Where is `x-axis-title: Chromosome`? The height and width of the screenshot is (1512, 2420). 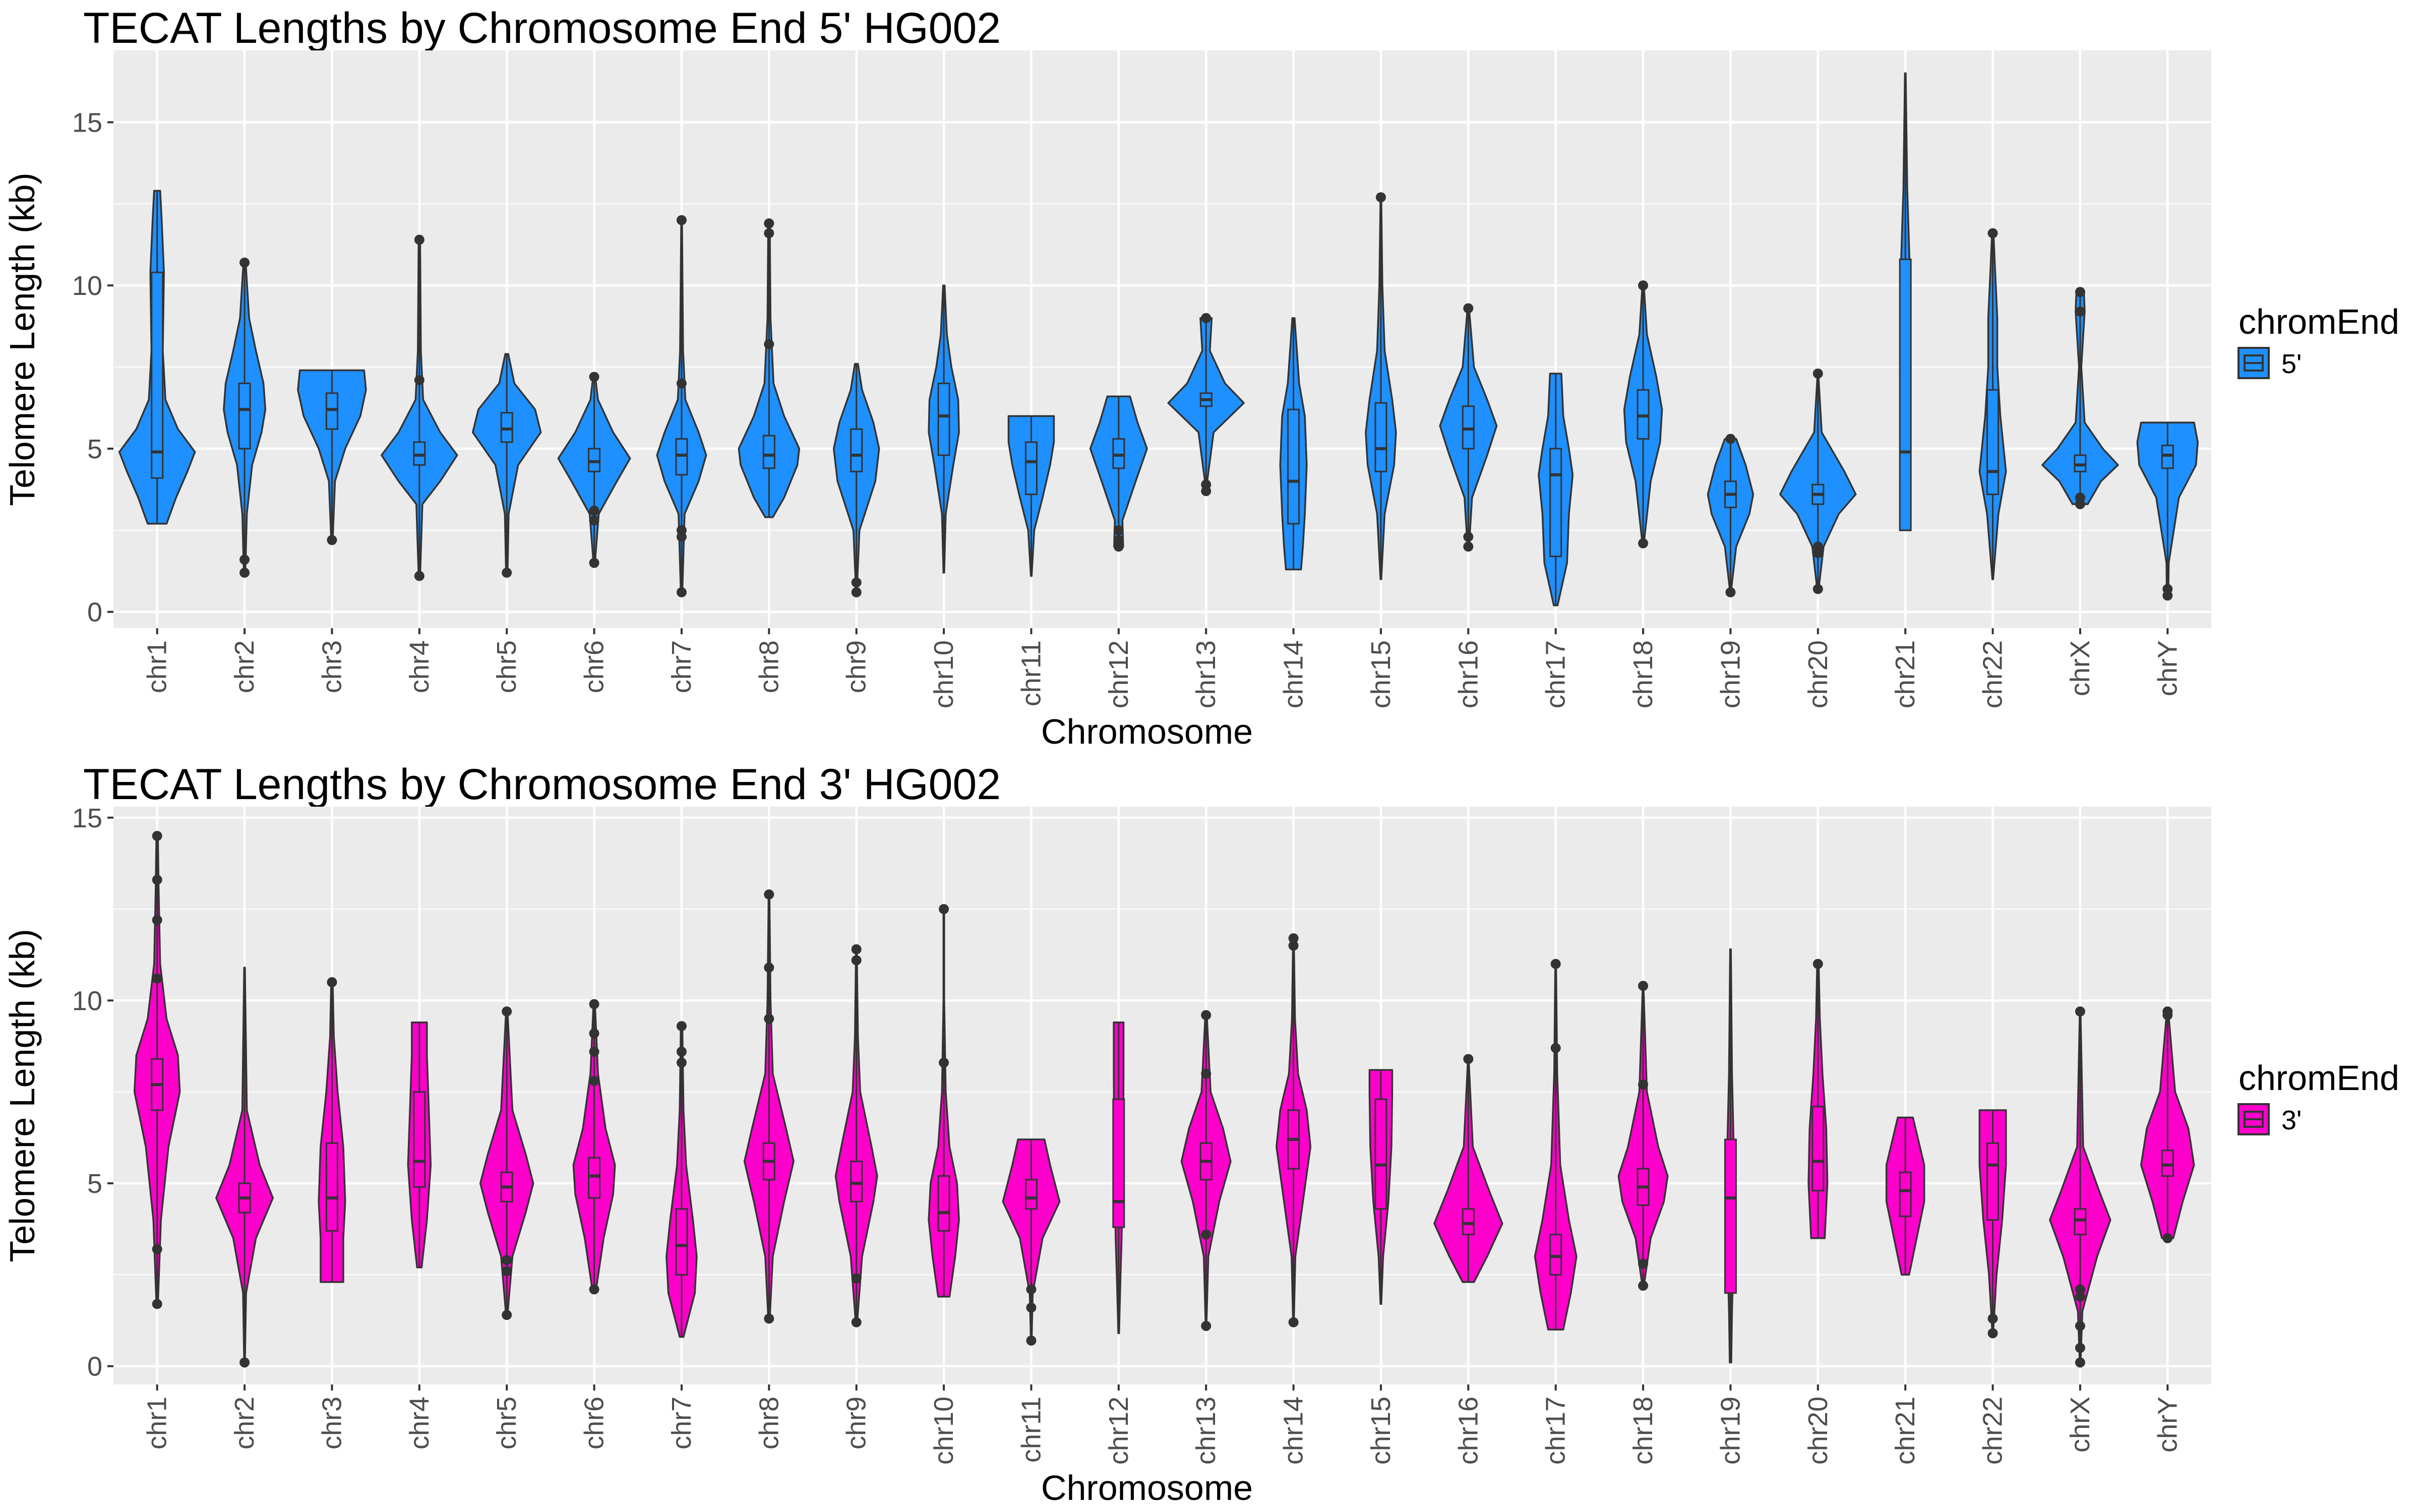
x-axis-title: Chromosome is located at coordinates (1147, 731).